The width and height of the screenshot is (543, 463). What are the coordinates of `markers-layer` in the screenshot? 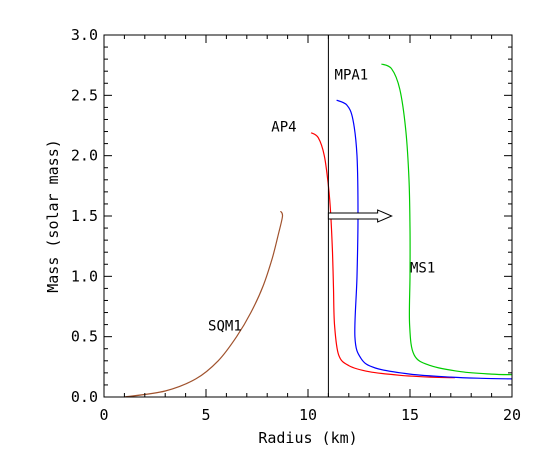 It's located at (360, 216).